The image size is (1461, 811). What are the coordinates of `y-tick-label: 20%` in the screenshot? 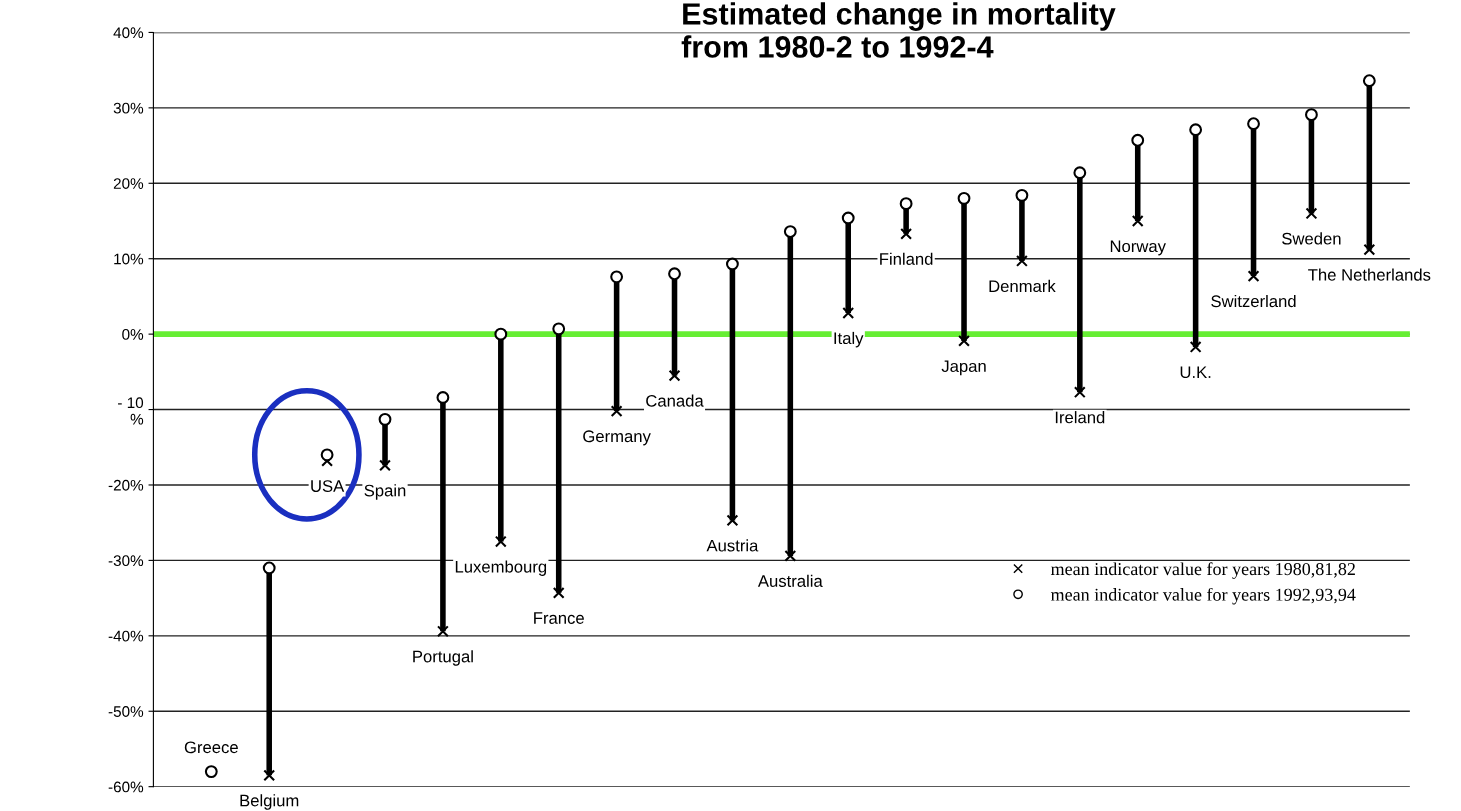 It's located at (128, 183).